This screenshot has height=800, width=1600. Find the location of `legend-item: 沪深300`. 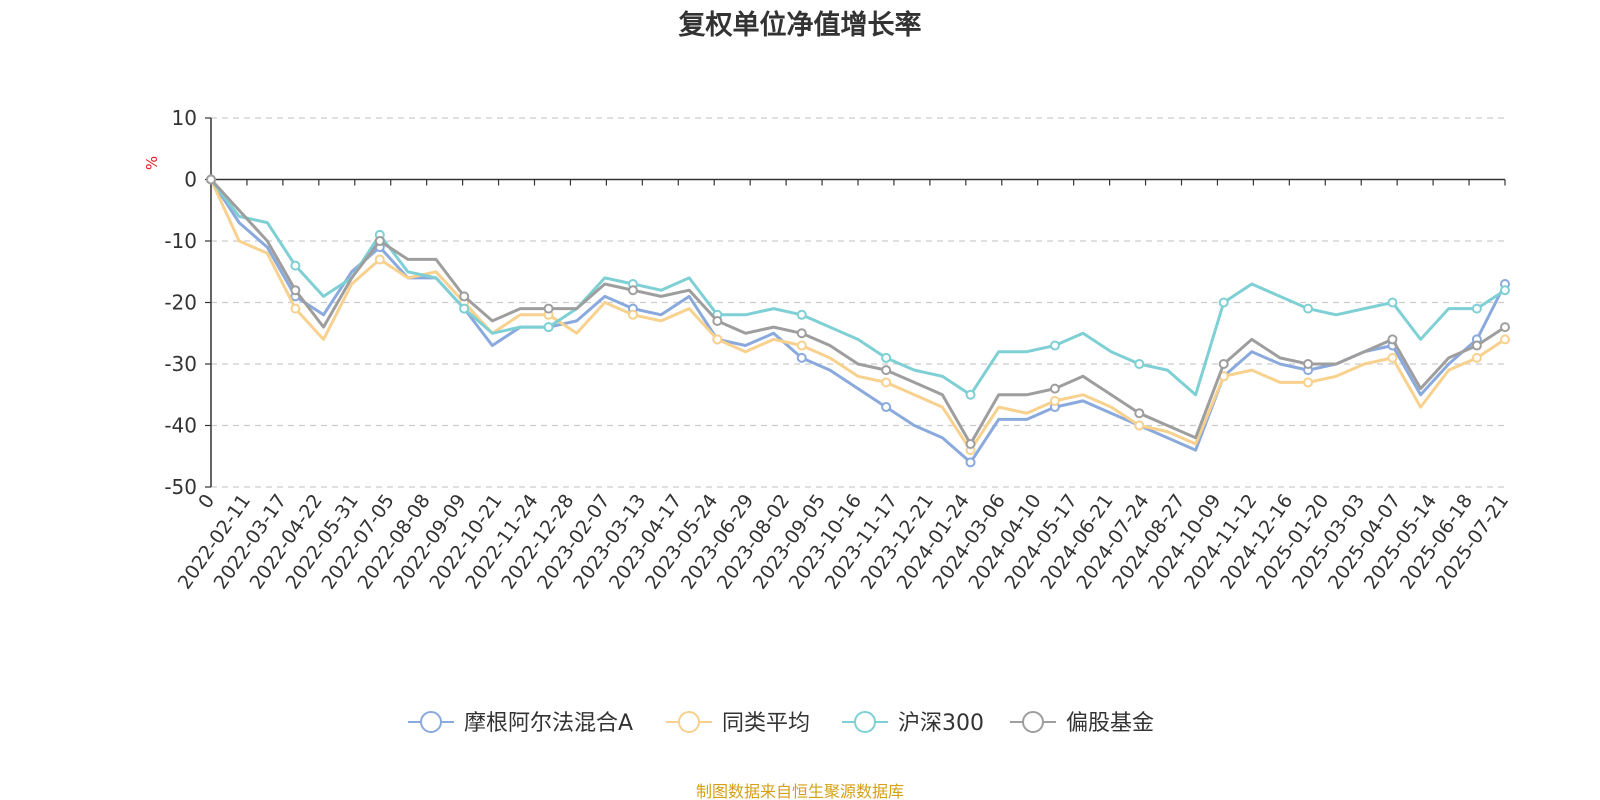

legend-item: 沪深300 is located at coordinates (913, 723).